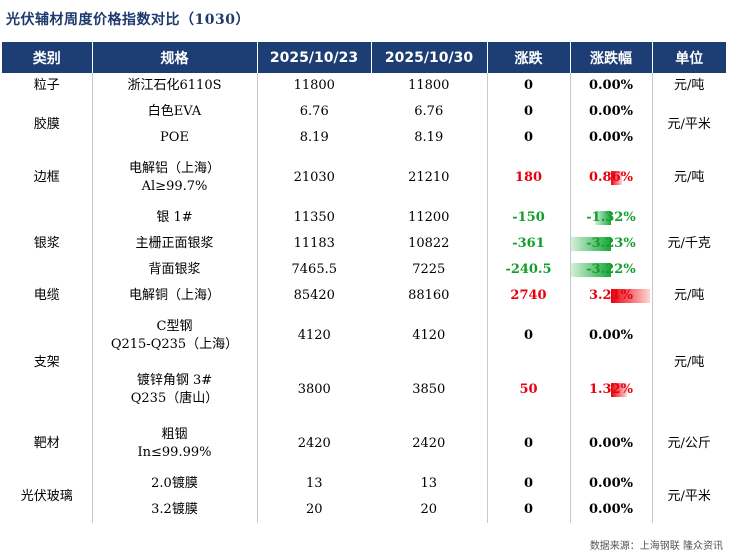  I want to click on pct-value: 1.32%, so click(610, 389).